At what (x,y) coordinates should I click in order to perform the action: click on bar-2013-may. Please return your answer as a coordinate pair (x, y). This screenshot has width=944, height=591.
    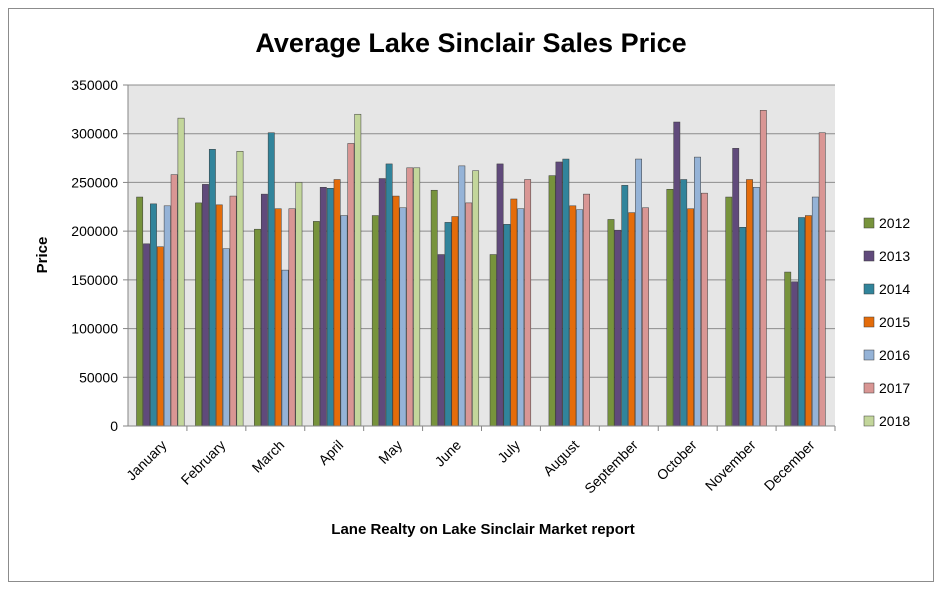
    Looking at the image, I should click on (382, 302).